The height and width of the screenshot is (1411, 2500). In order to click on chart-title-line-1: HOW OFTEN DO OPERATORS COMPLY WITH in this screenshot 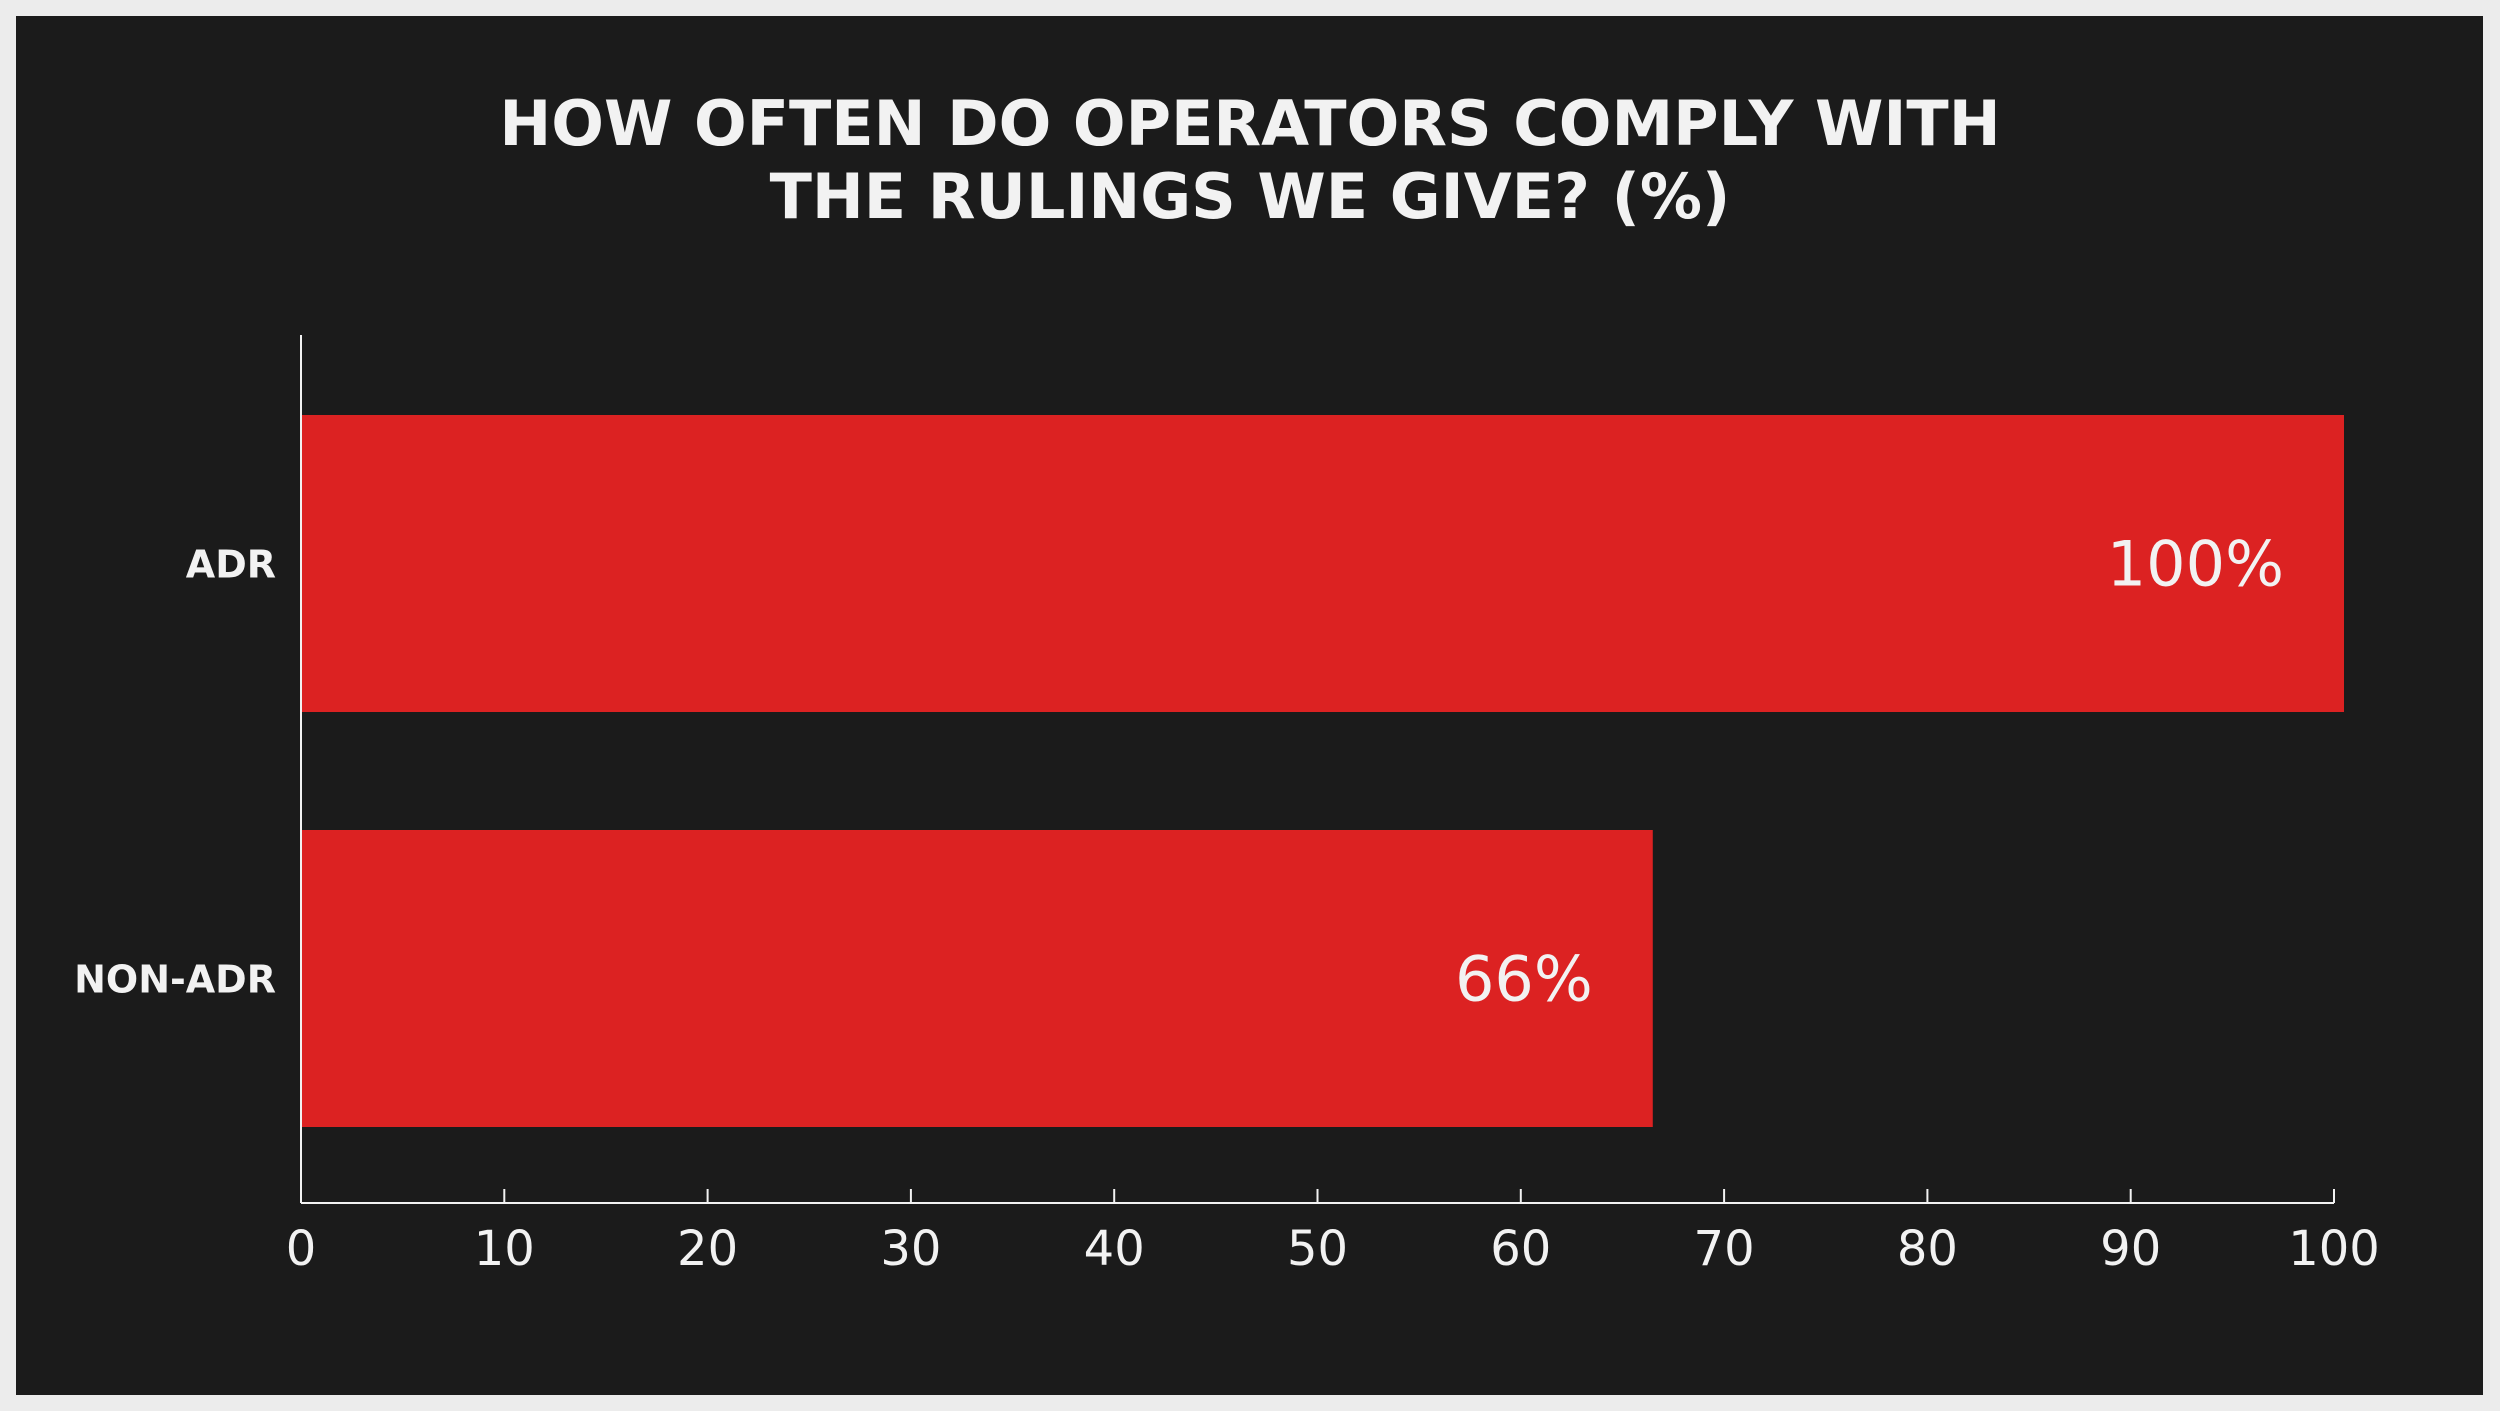, I will do `click(1249, 123)`.